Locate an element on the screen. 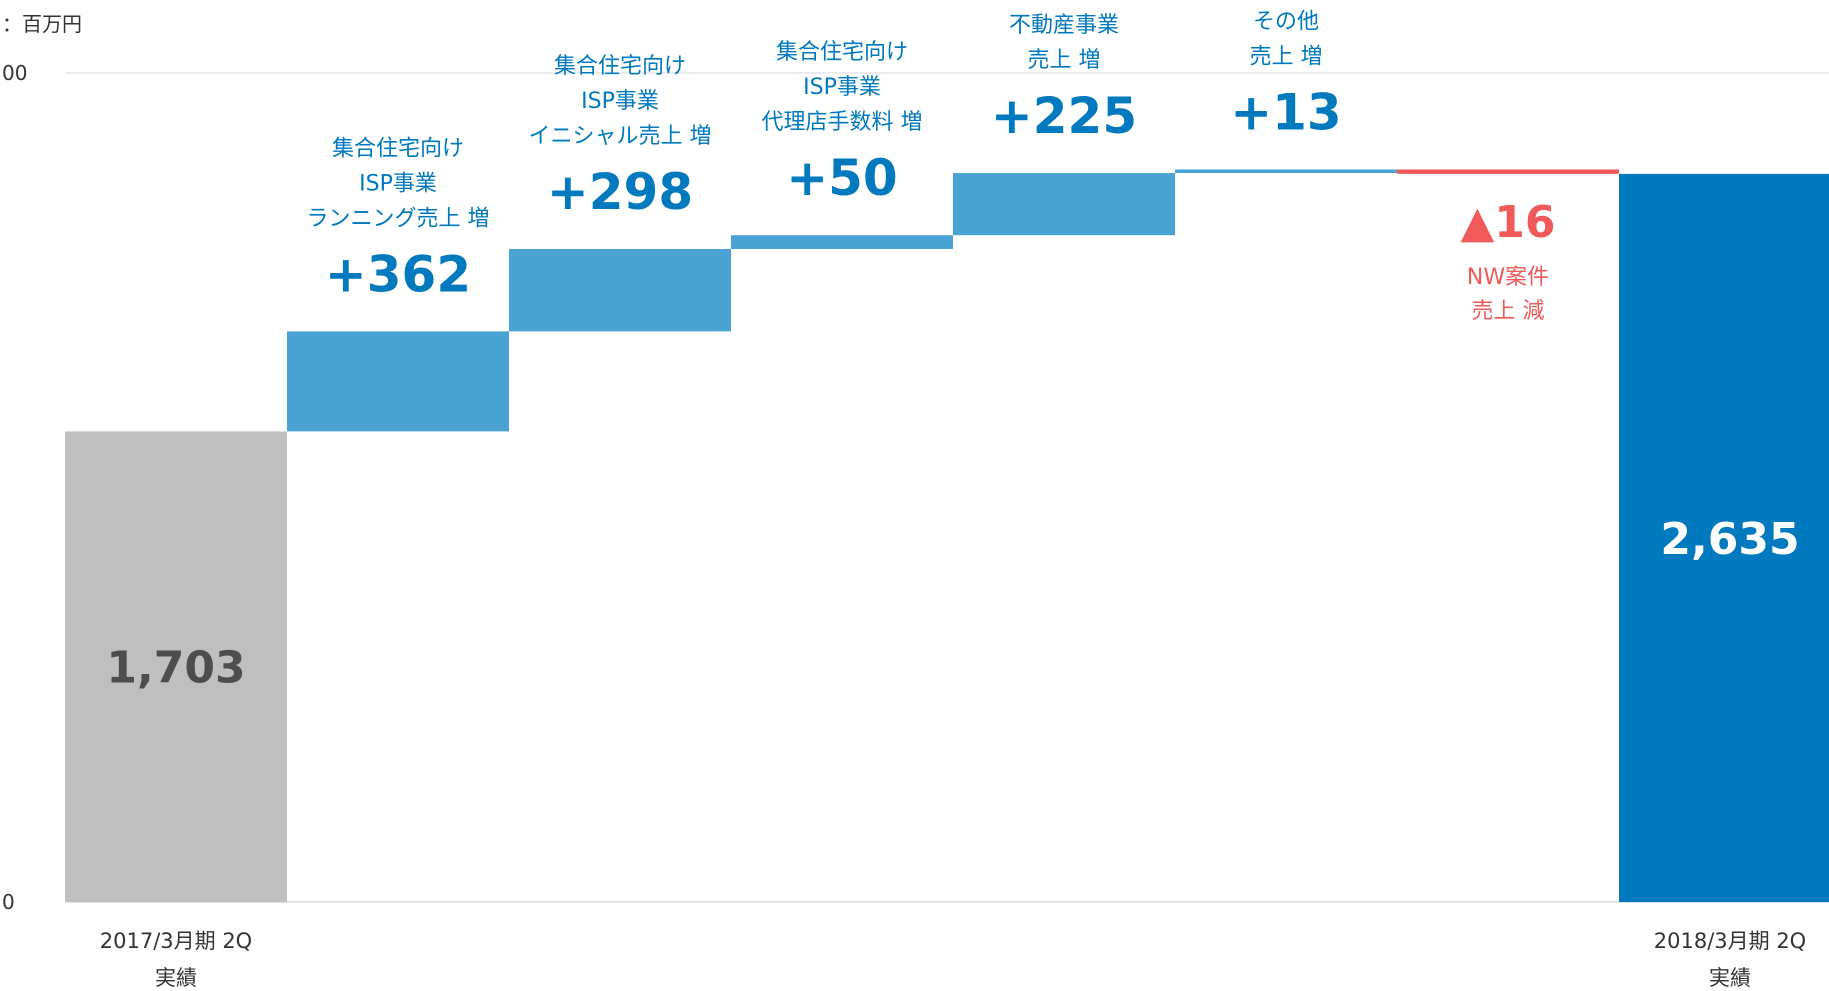 The width and height of the screenshot is (1829, 991). step-description: 代理店手数料 増 is located at coordinates (842, 122).